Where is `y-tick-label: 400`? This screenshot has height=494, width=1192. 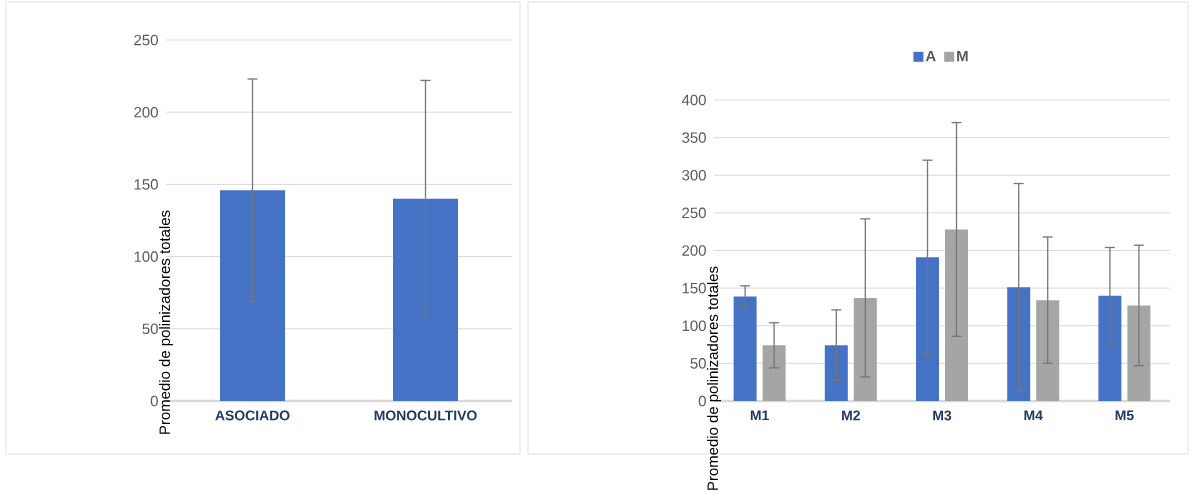 y-tick-label: 400 is located at coordinates (693, 100).